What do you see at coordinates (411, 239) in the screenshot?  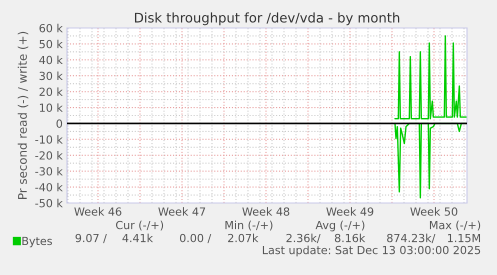 I see `text: 874.23k/` at bounding box center [411, 239].